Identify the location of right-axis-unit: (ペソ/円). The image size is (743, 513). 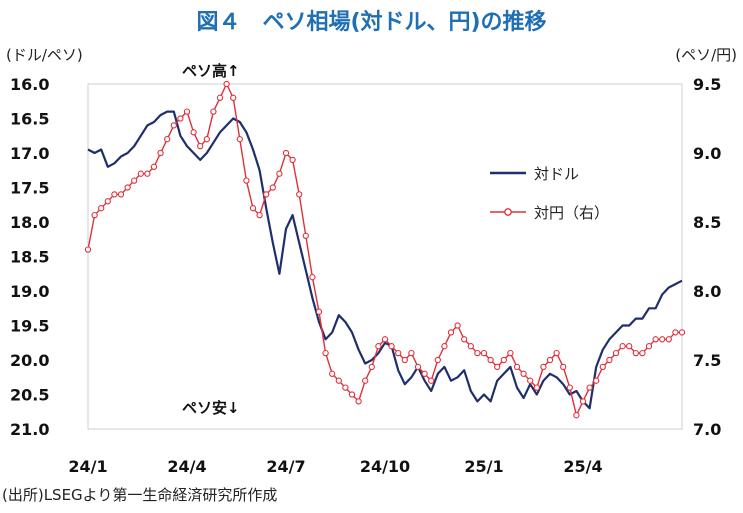
(706, 55).